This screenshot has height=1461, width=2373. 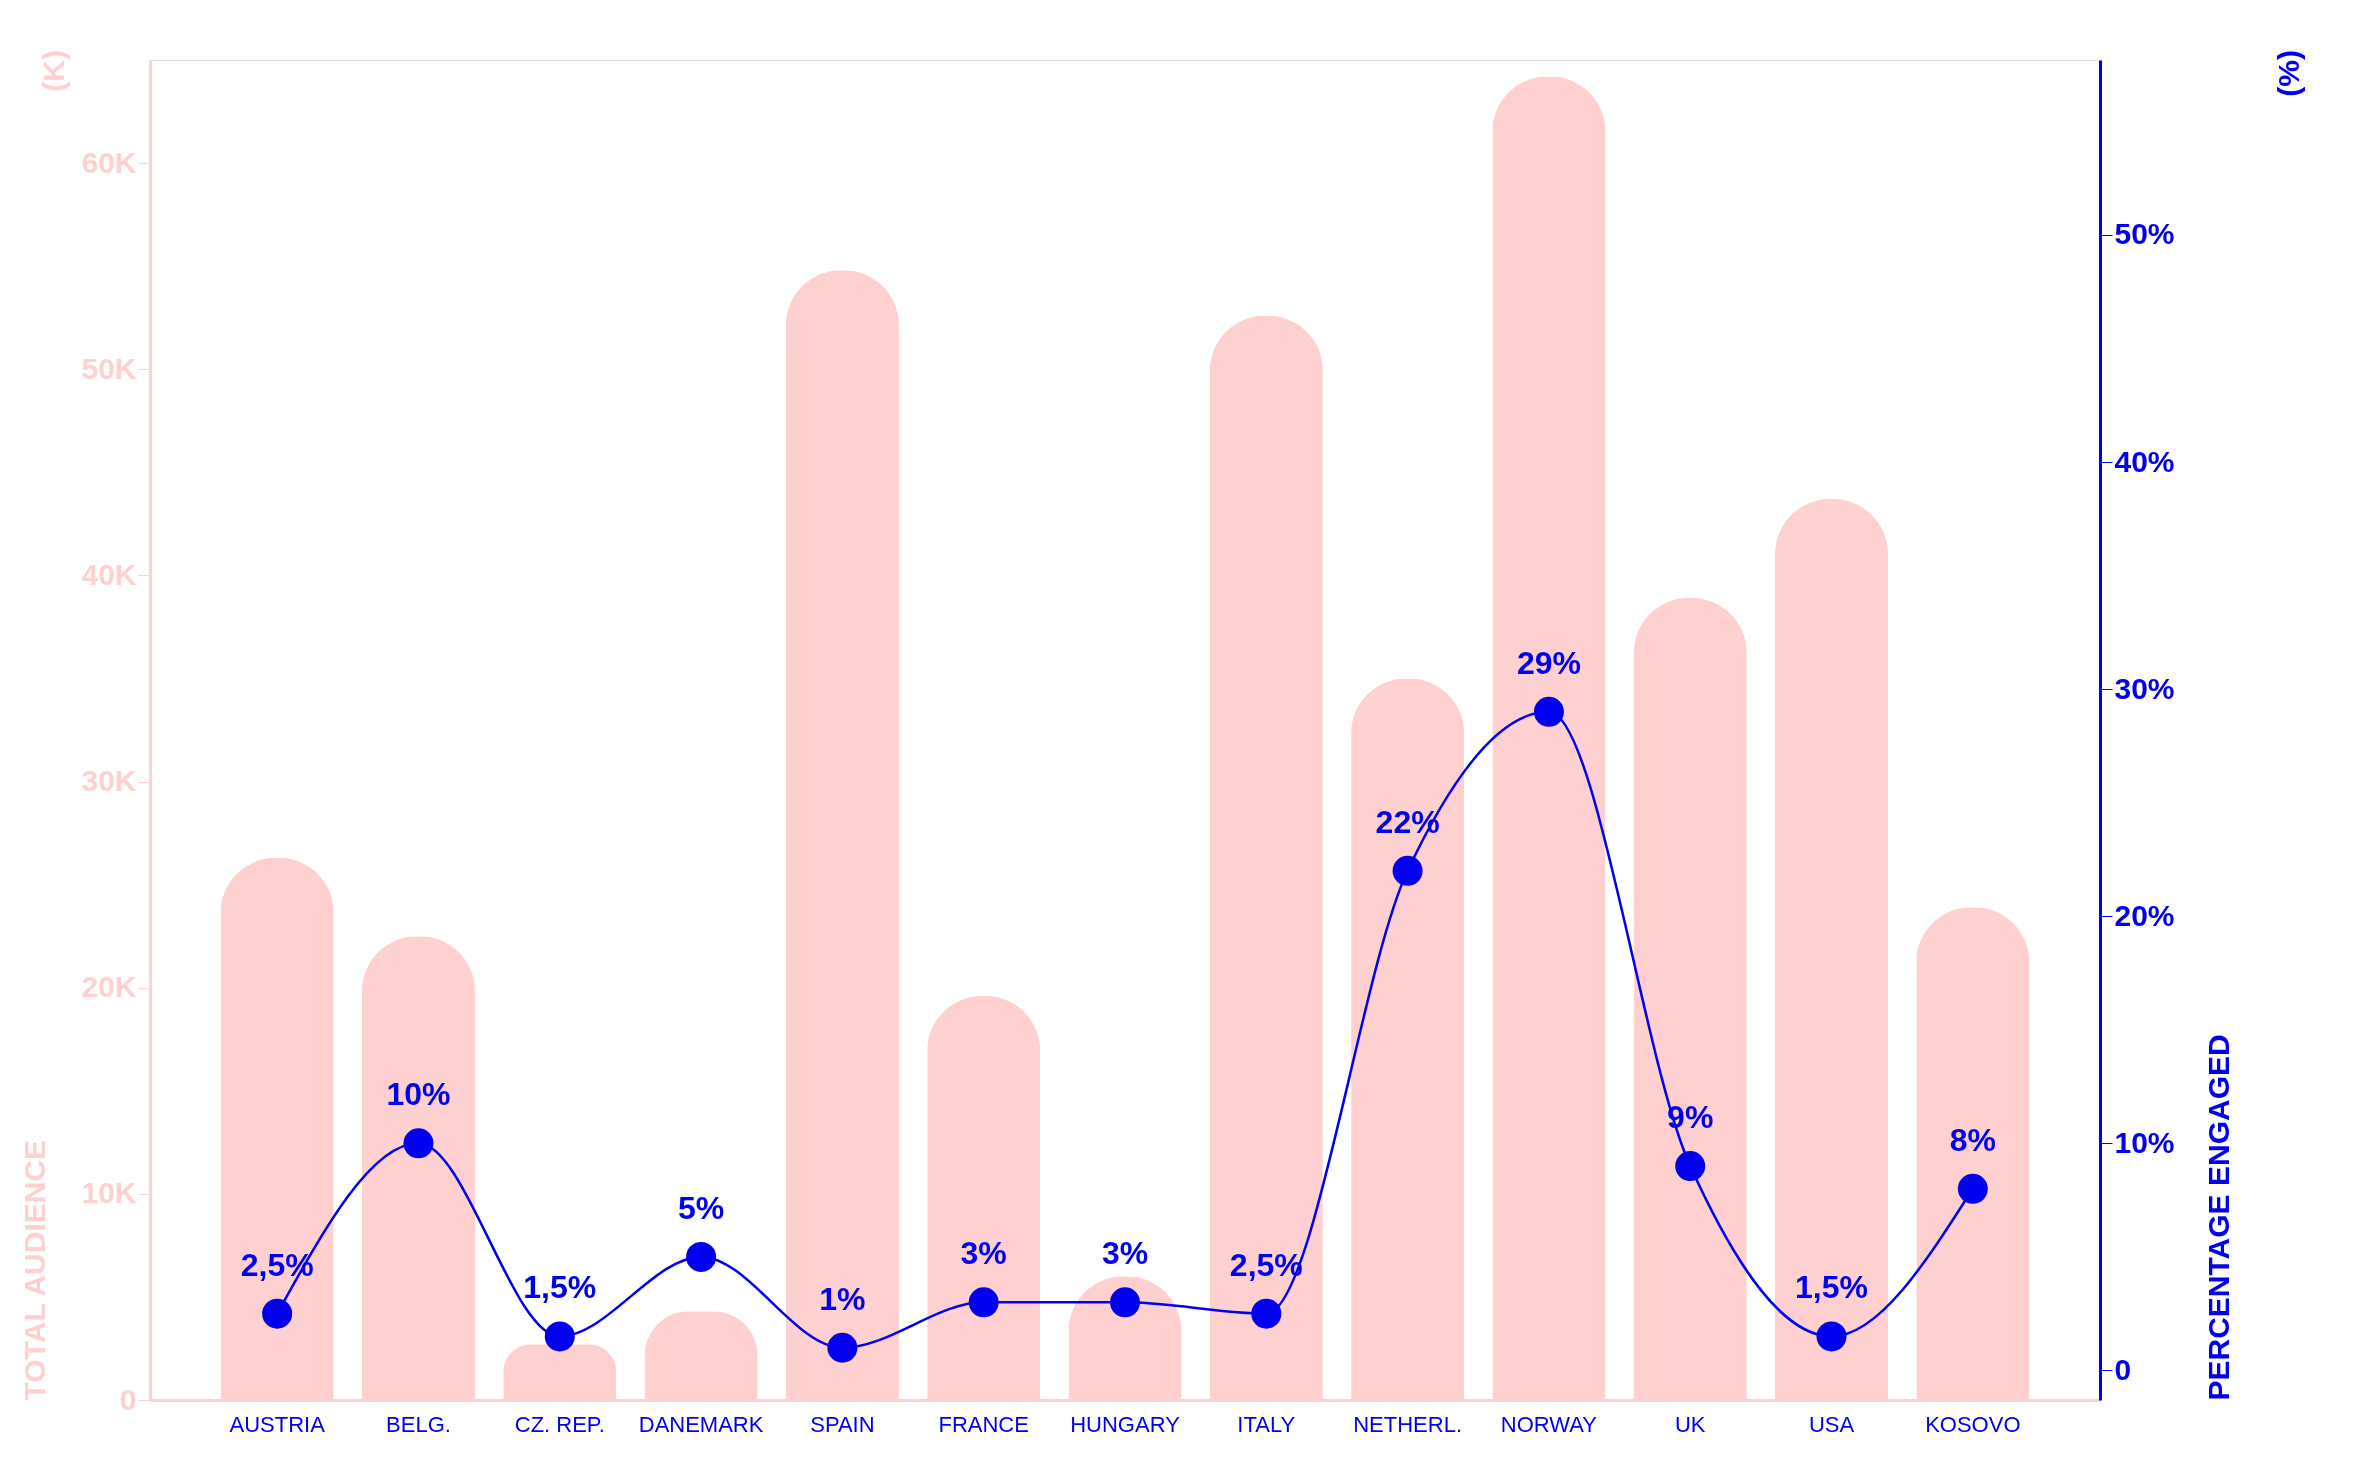 What do you see at coordinates (1408, 1424) in the screenshot?
I see `x-tick-label: NETHERL.` at bounding box center [1408, 1424].